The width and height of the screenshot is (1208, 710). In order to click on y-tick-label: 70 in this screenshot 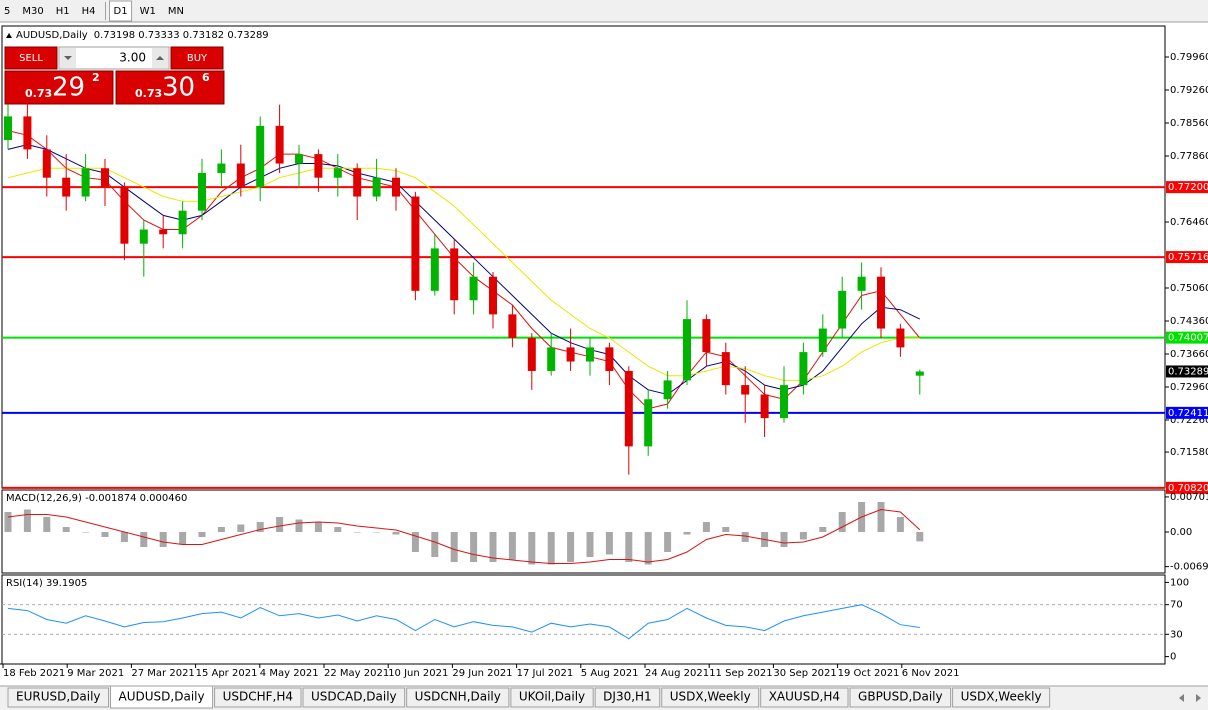, I will do `click(1176, 605)`.